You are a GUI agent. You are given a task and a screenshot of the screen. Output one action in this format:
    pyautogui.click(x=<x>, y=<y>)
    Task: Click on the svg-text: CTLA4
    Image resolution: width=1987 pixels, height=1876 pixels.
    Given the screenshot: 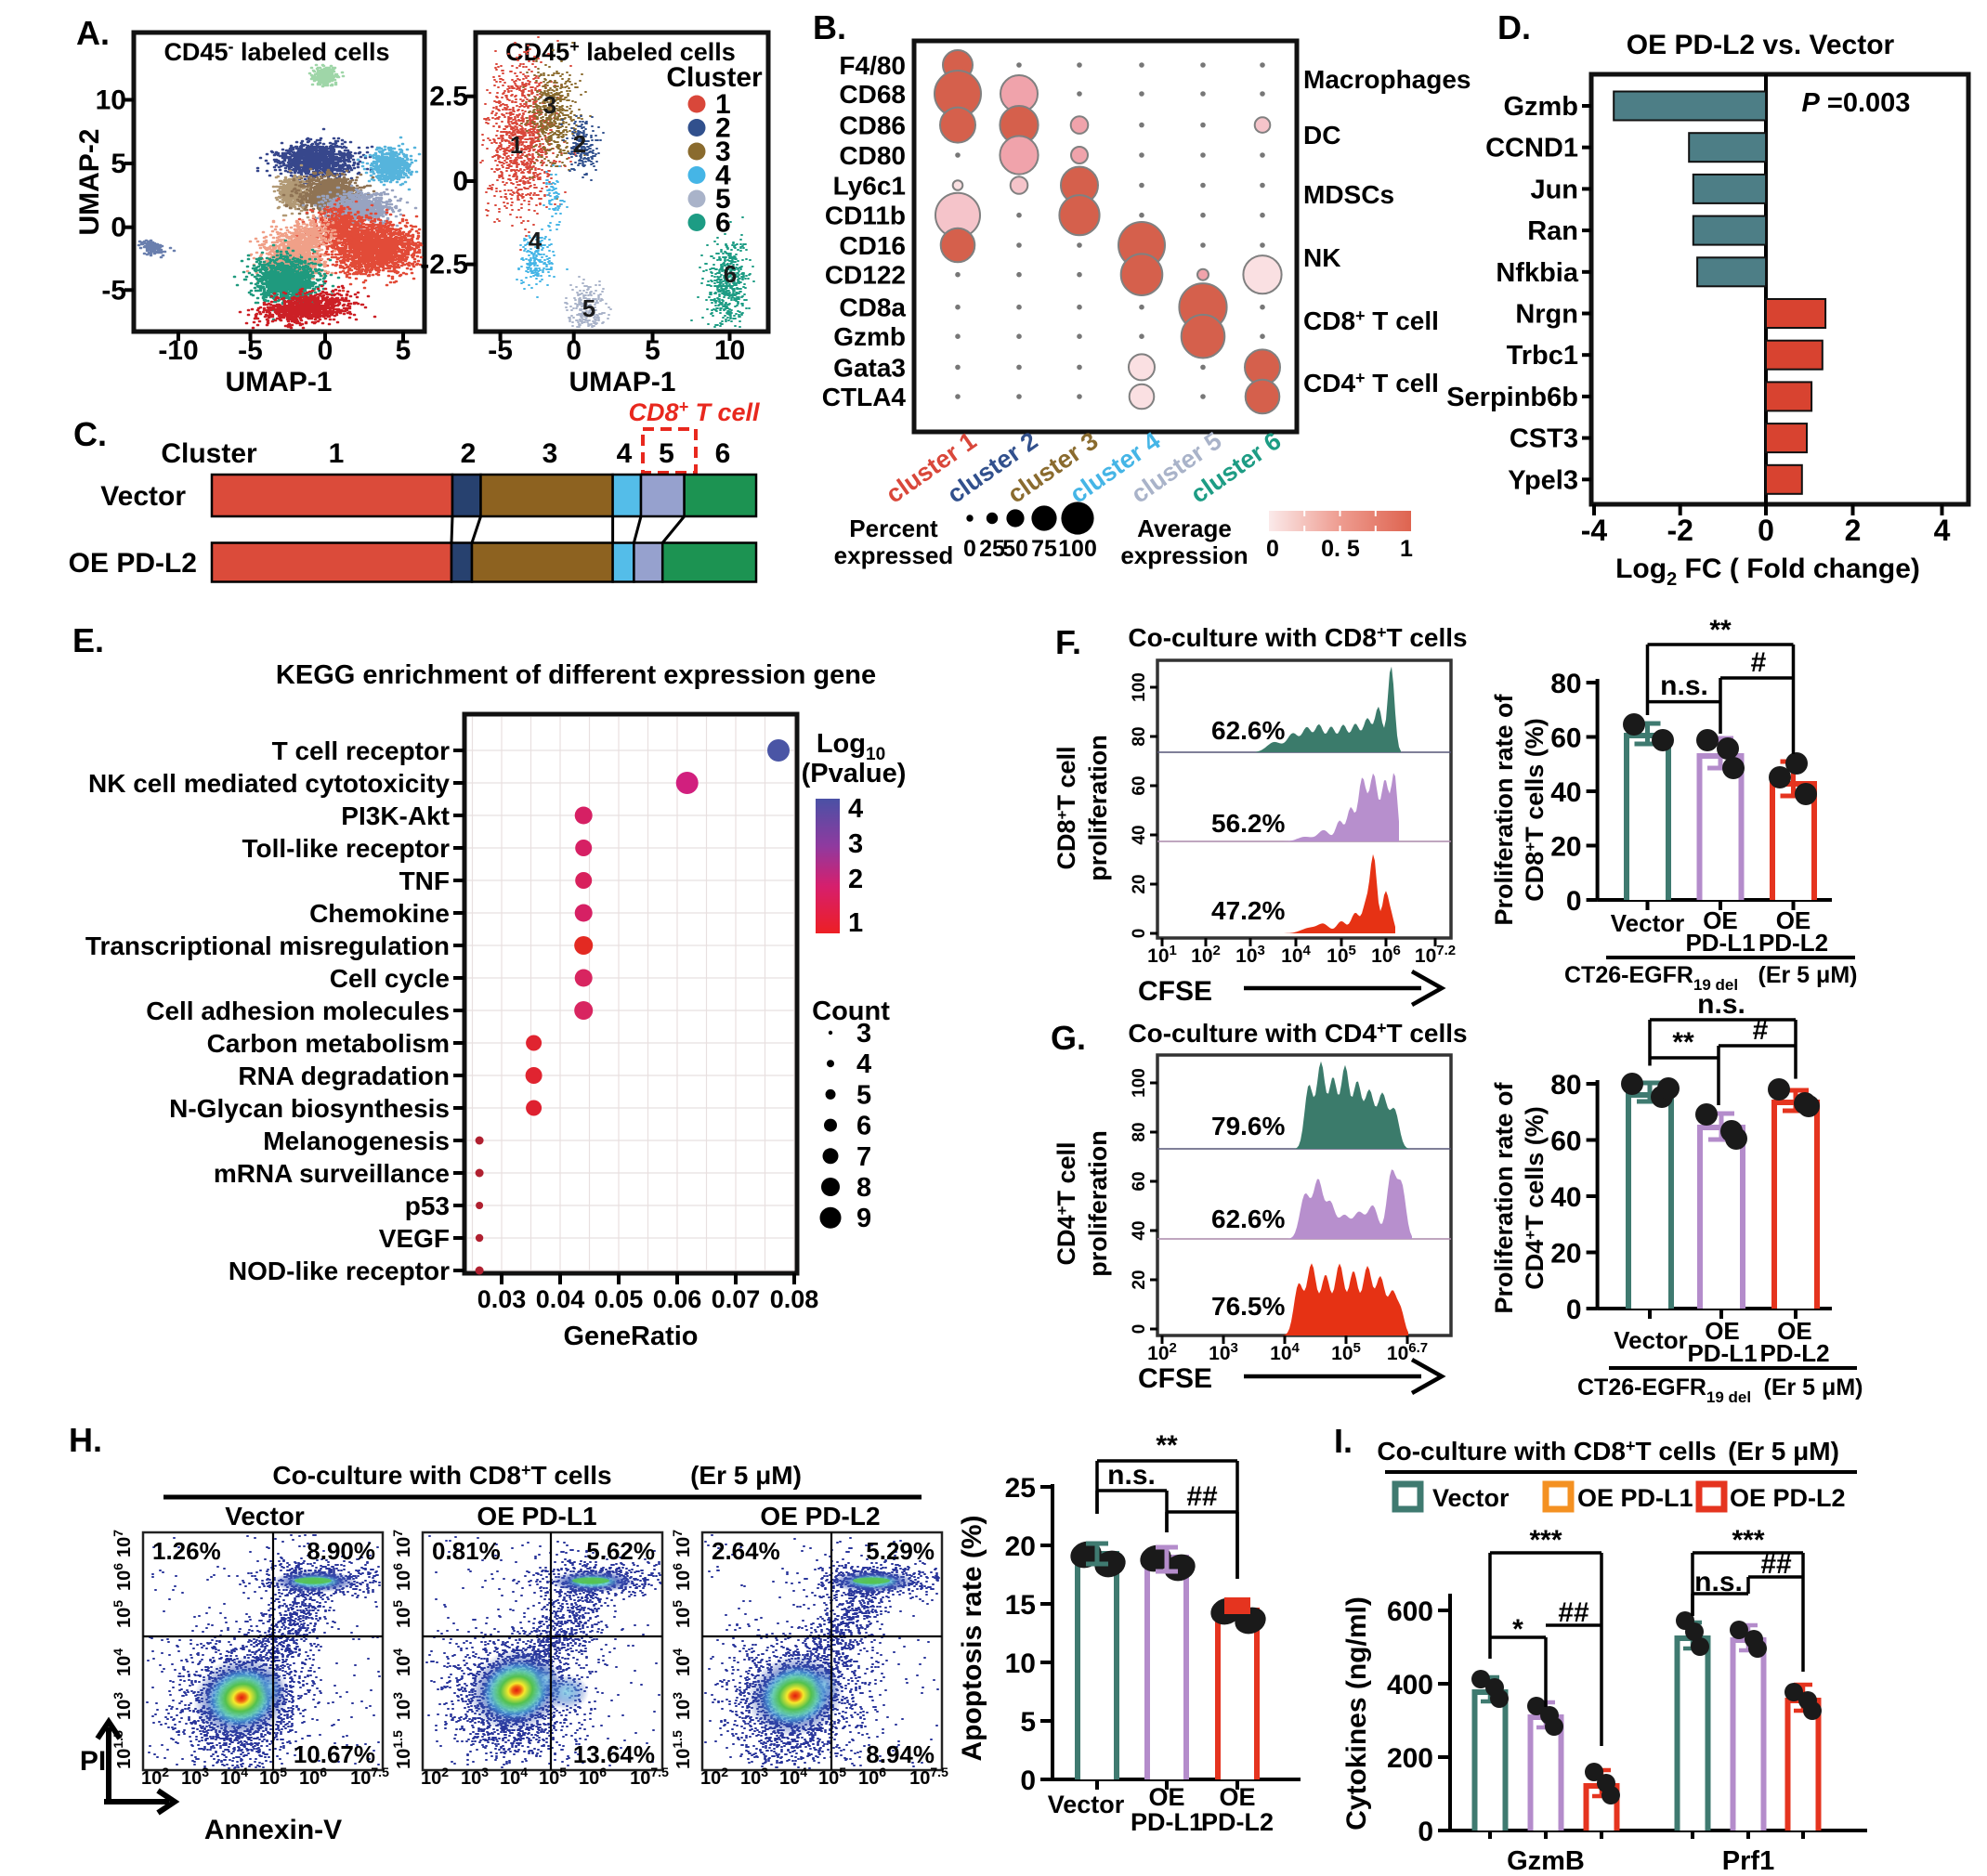 What is the action you would take?
    pyautogui.click(x=864, y=397)
    